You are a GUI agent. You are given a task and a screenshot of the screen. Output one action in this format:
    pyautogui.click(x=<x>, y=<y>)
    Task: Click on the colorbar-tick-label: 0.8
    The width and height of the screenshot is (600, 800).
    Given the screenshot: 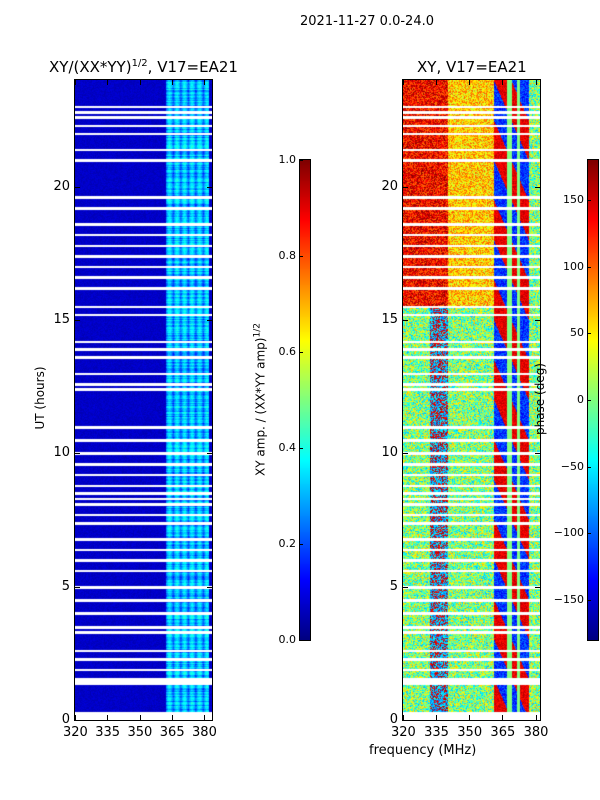 What is the action you would take?
    pyautogui.click(x=287, y=255)
    